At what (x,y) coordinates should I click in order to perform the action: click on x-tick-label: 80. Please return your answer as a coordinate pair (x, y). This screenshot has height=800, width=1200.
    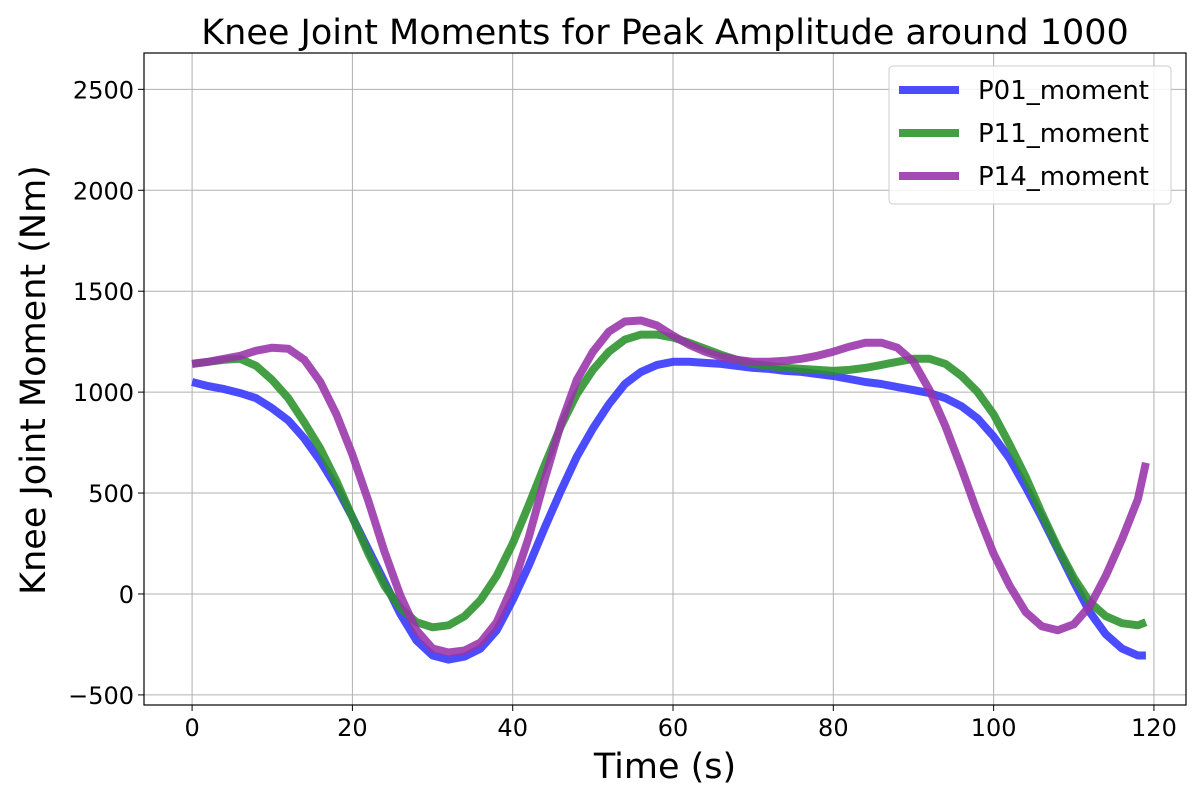
    Looking at the image, I should click on (833, 728).